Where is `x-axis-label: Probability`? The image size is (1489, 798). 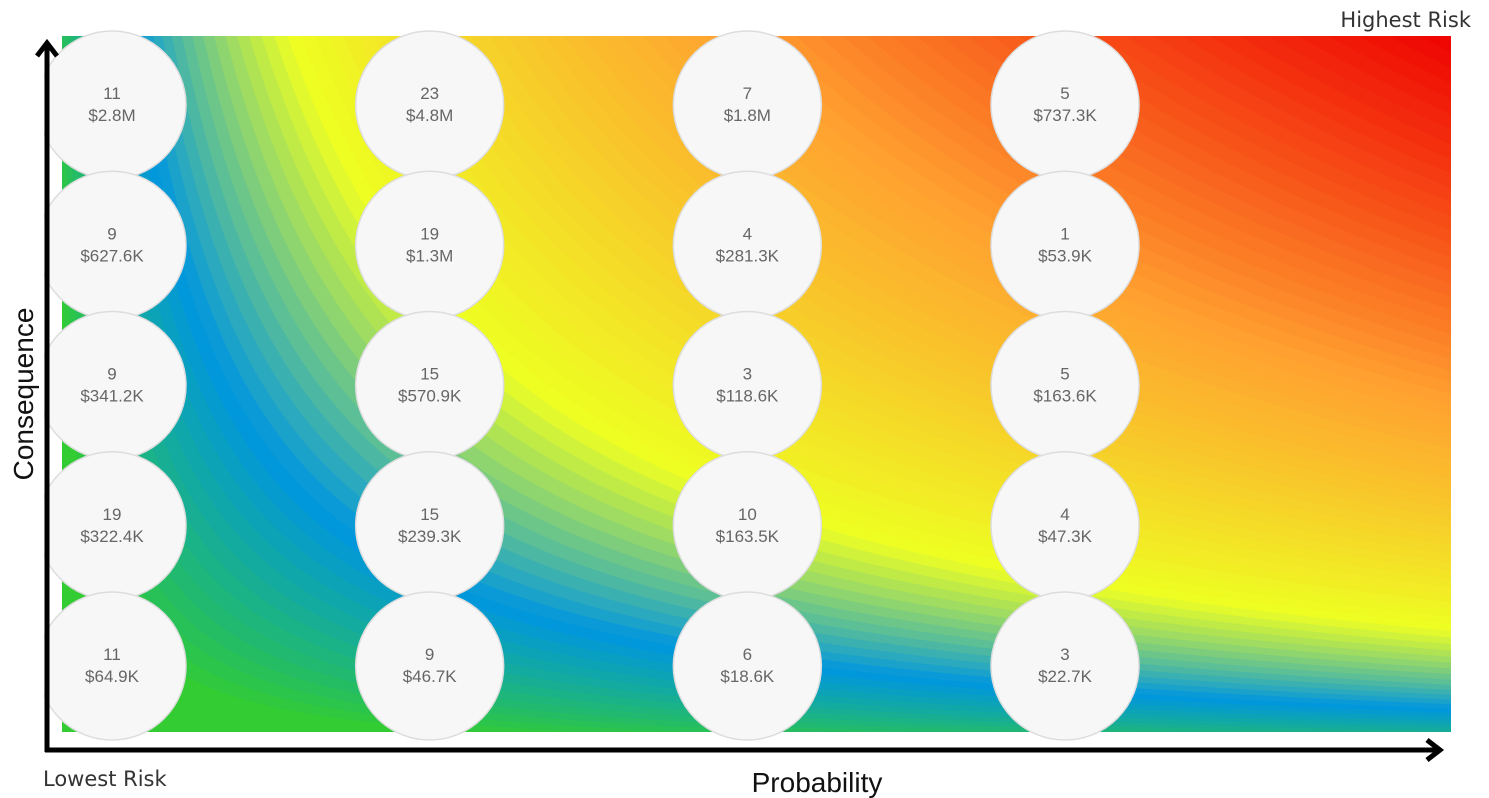
x-axis-label: Probability is located at coordinates (817, 782).